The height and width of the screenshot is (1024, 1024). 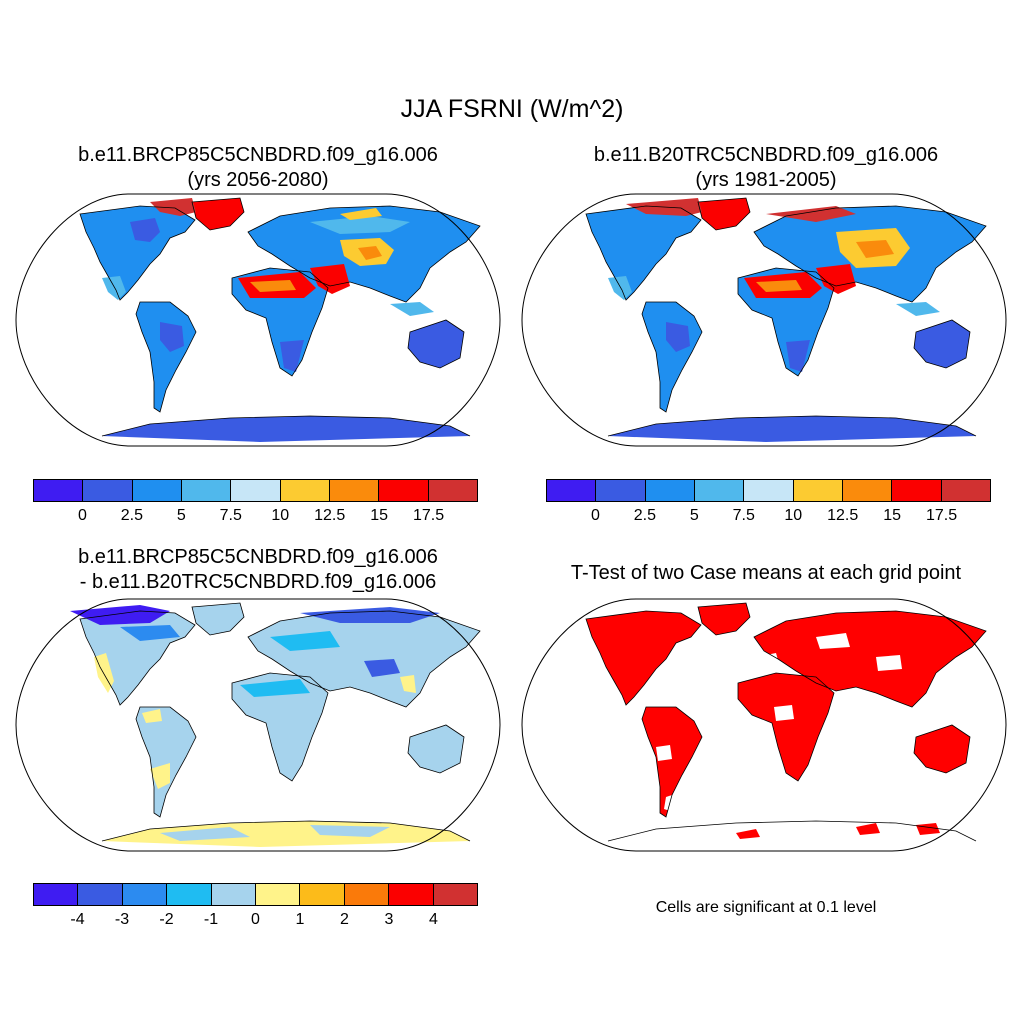 What do you see at coordinates (166, 919) in the screenshot?
I see `colorbar-tick-label: -2` at bounding box center [166, 919].